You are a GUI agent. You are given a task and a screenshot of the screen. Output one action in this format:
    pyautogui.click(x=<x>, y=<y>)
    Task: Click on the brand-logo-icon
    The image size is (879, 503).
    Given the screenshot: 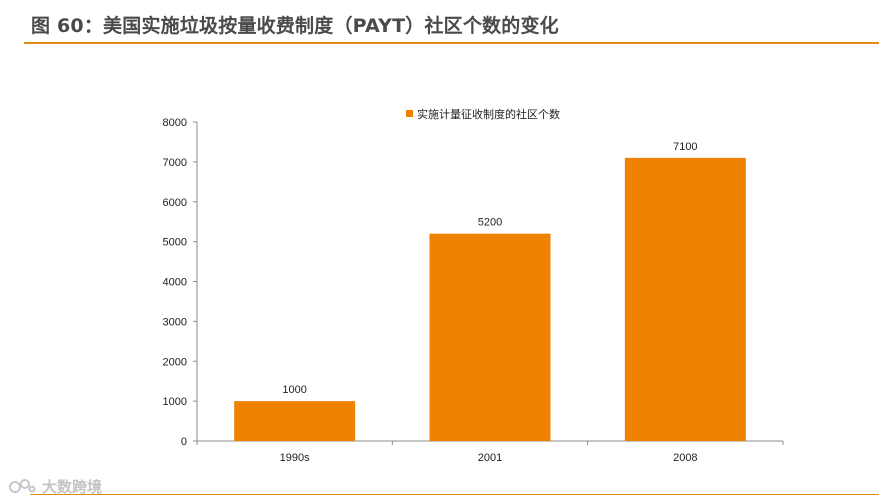 What is the action you would take?
    pyautogui.click(x=22, y=486)
    